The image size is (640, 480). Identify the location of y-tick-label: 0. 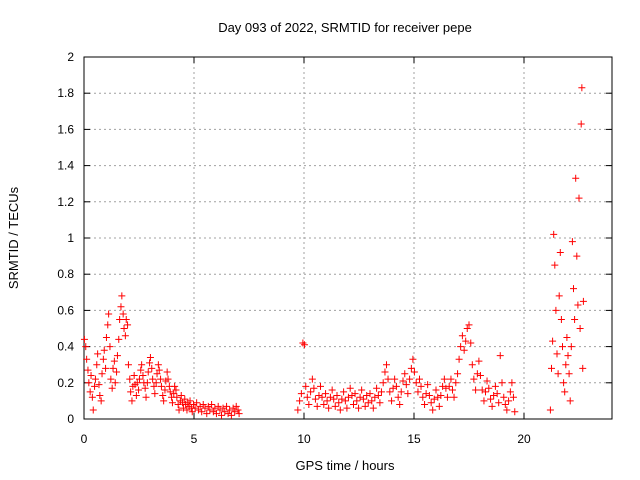
(70, 419).